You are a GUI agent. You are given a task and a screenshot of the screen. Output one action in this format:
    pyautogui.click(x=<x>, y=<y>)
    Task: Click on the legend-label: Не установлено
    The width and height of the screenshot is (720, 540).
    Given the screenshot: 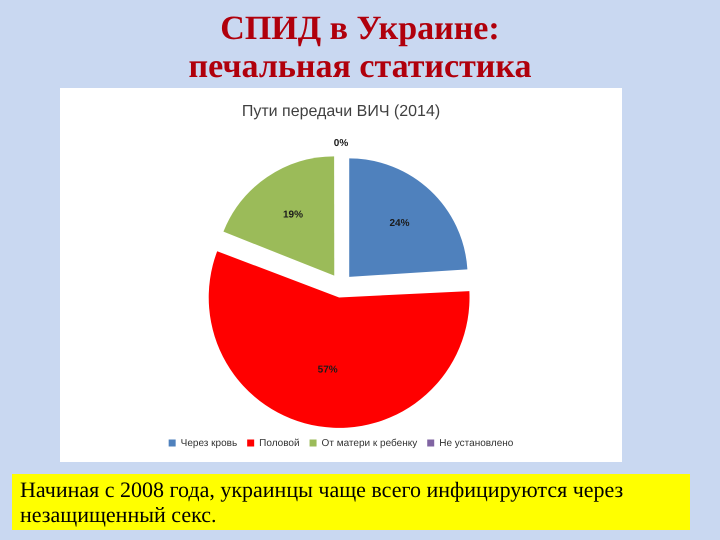 What is the action you would take?
    pyautogui.click(x=476, y=443)
    